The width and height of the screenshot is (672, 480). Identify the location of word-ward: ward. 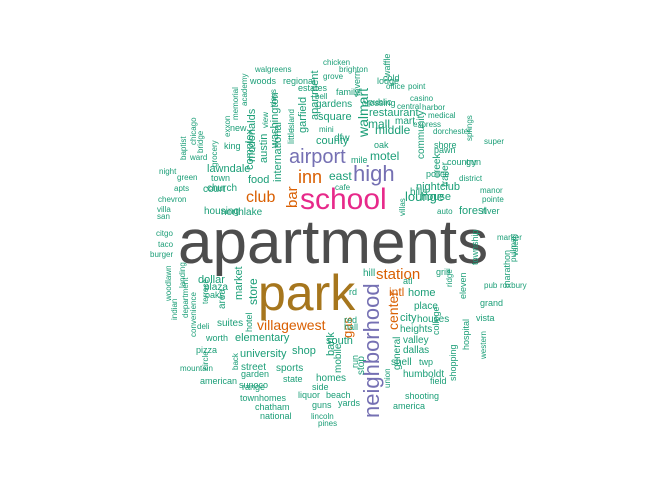
(199, 157).